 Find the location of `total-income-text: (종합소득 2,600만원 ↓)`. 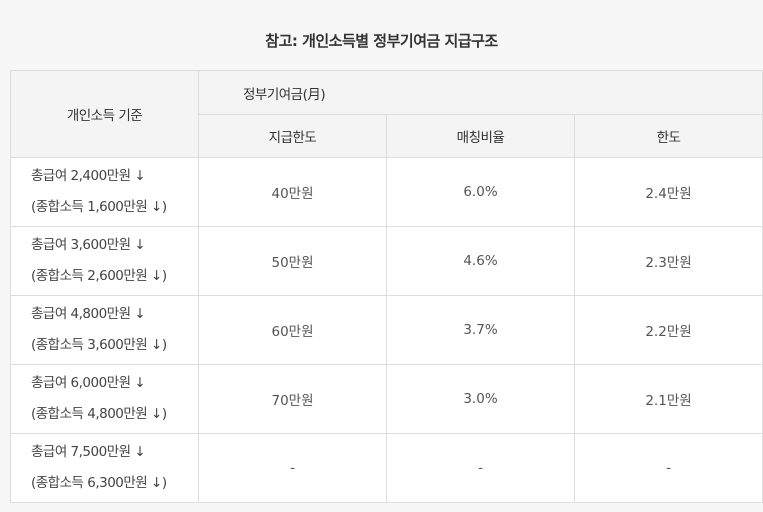

total-income-text: (종합소득 2,600만원 ↓) is located at coordinates (99, 276).